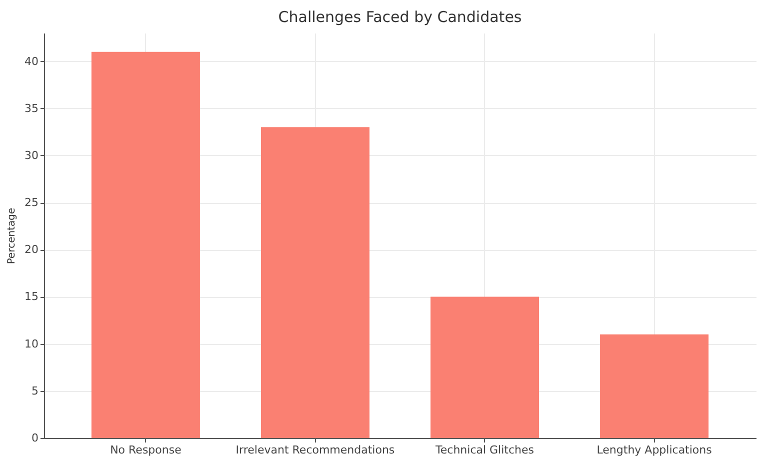  What do you see at coordinates (31, 61) in the screenshot?
I see `y-tick-label: 40` at bounding box center [31, 61].